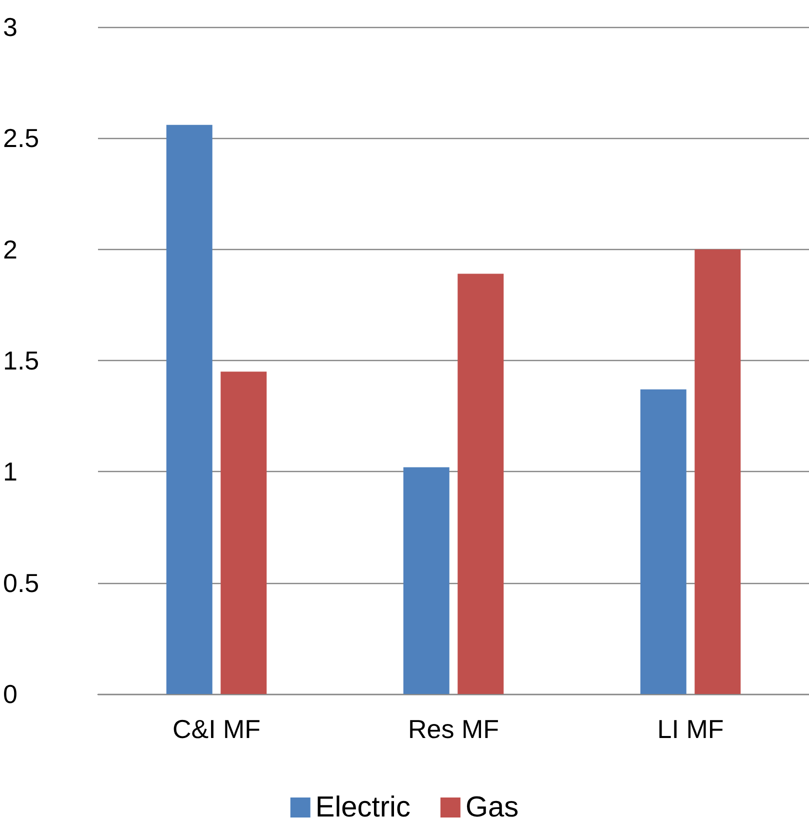 This screenshot has height=827, width=809. Describe the element at coordinates (10, 249) in the screenshot. I see `y-tick-label: 2` at that location.